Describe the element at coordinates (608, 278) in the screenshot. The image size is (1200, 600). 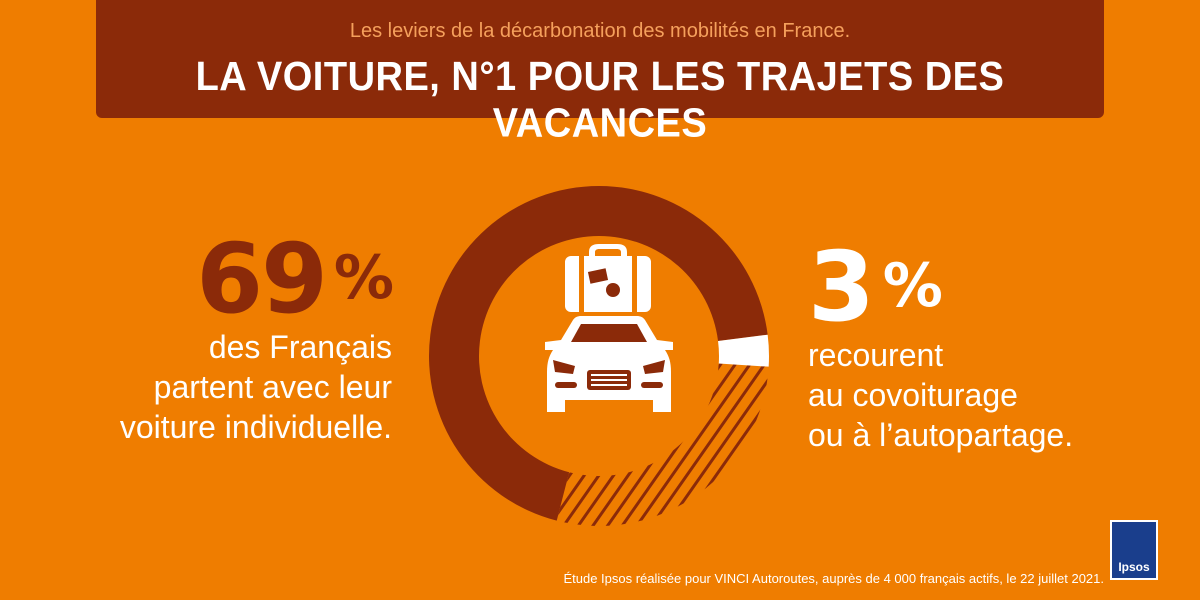
I see `suitcase-icon` at that location.